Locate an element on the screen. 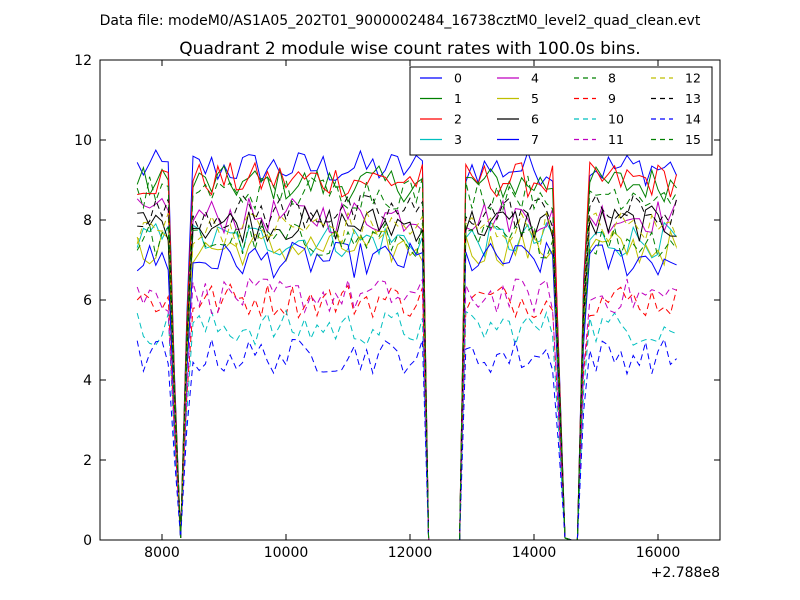  legend-label-3: 3 is located at coordinates (458, 139).